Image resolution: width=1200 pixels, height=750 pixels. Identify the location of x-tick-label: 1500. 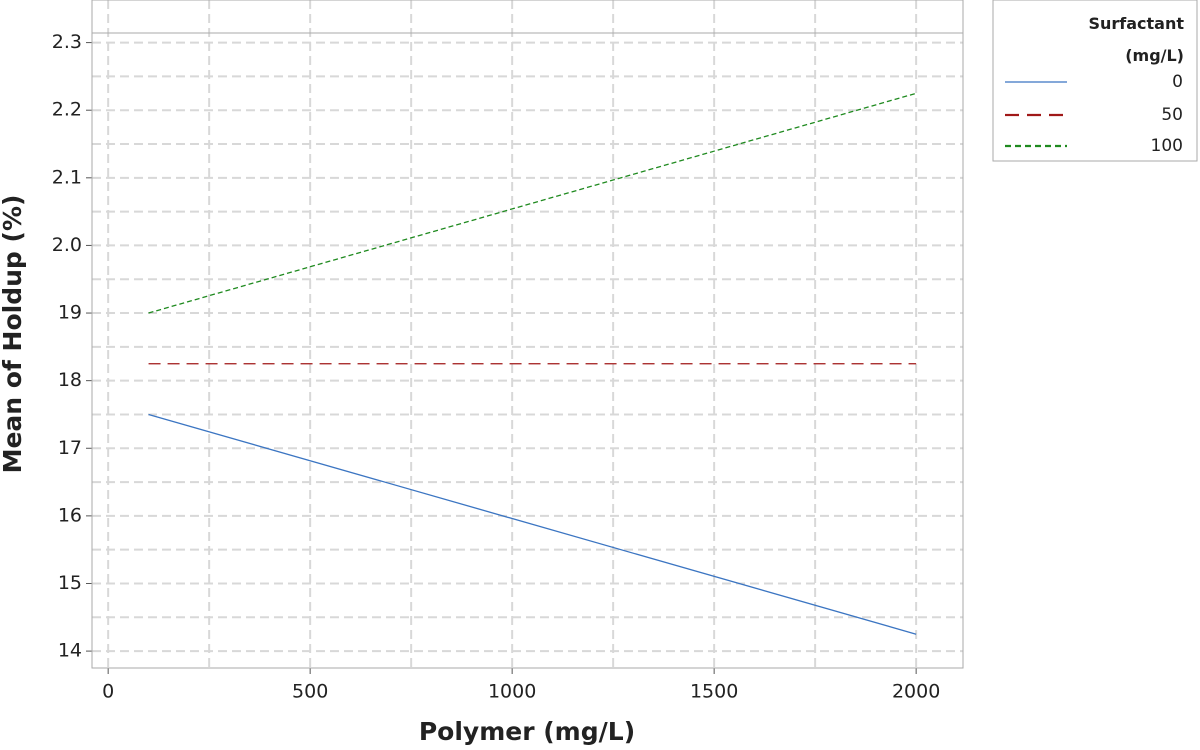
(714, 692).